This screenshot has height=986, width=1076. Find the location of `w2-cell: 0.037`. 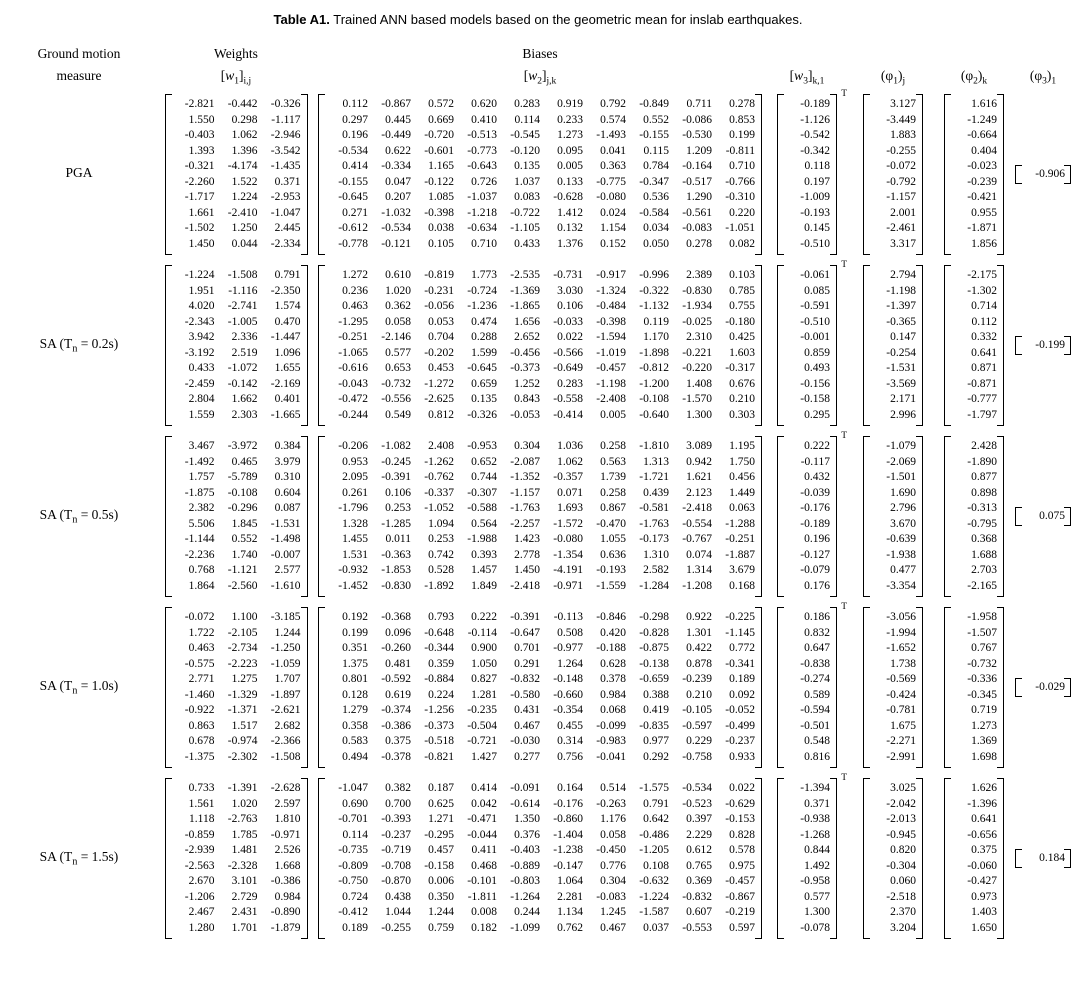

w2-cell: 0.037 is located at coordinates (656, 927).